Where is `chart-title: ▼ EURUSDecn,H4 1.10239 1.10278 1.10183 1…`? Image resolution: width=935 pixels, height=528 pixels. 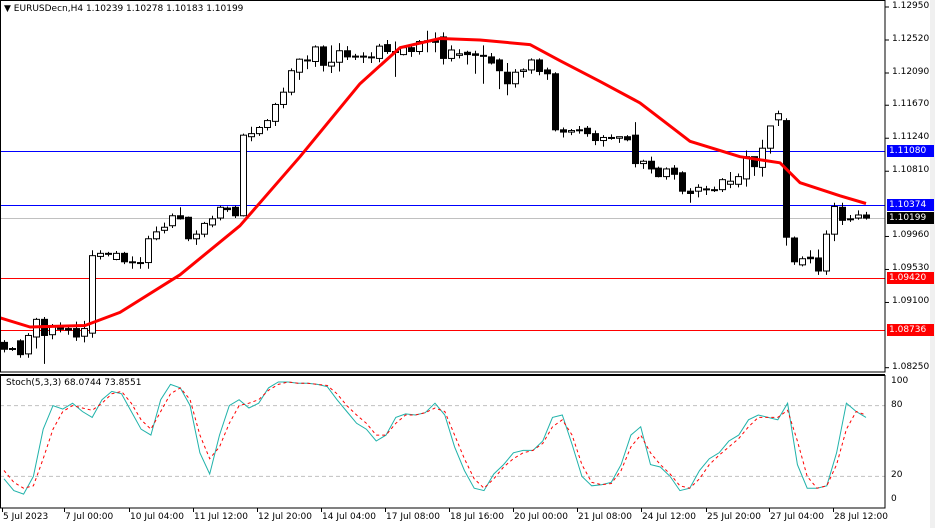
chart-title: ▼ EURUSDecn,H4 1.10239 1.10278 1.10183 1… is located at coordinates (123, 9).